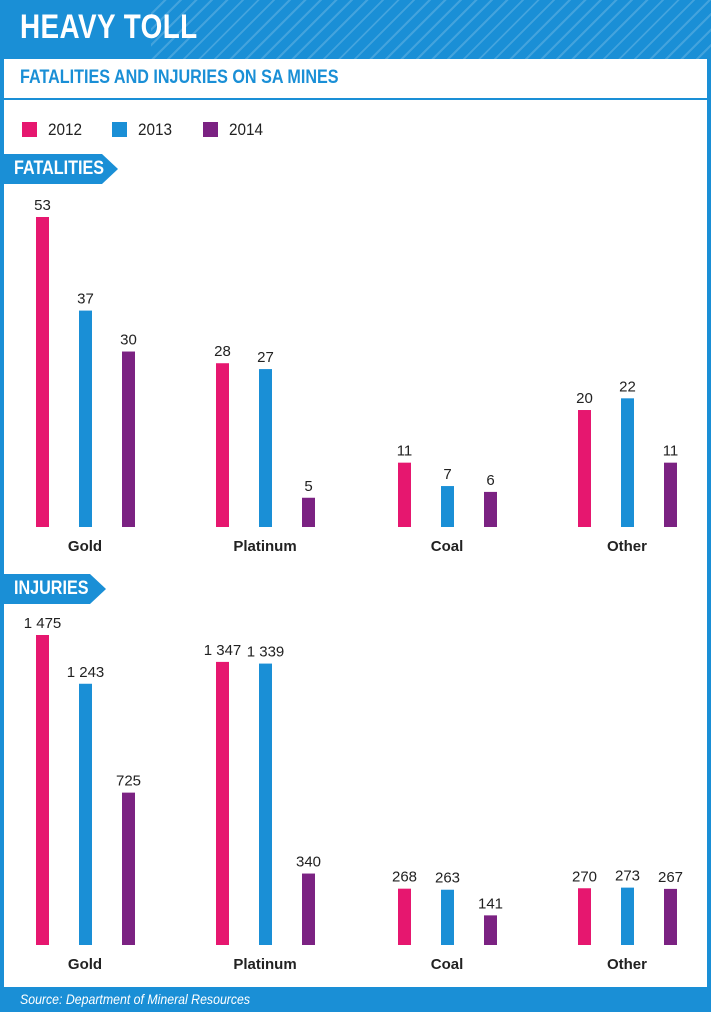 This screenshot has height=1012, width=711. I want to click on value-label-other-2012: 270, so click(584, 876).